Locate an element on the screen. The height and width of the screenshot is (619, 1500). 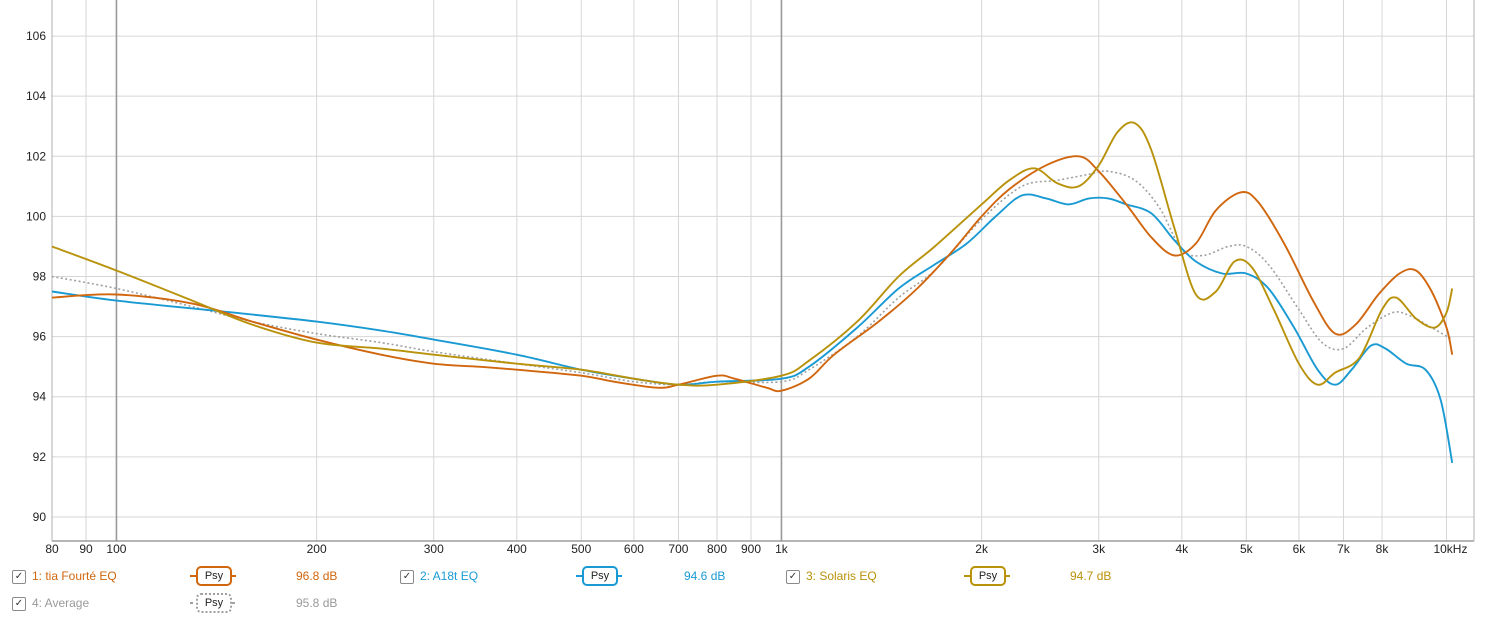
x-tick-label: 2k is located at coordinates (982, 549).